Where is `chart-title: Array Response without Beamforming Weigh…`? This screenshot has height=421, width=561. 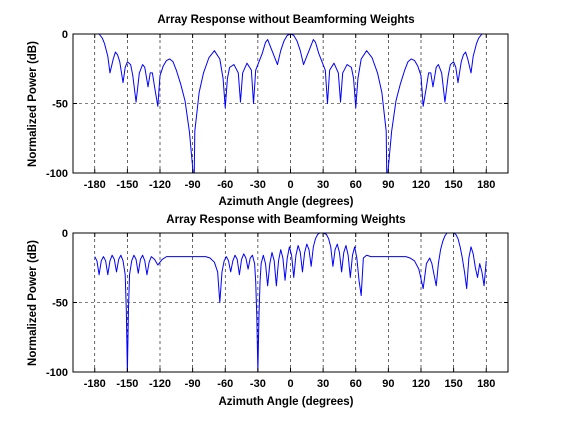 chart-title: Array Response without Beamforming Weigh… is located at coordinates (285, 20).